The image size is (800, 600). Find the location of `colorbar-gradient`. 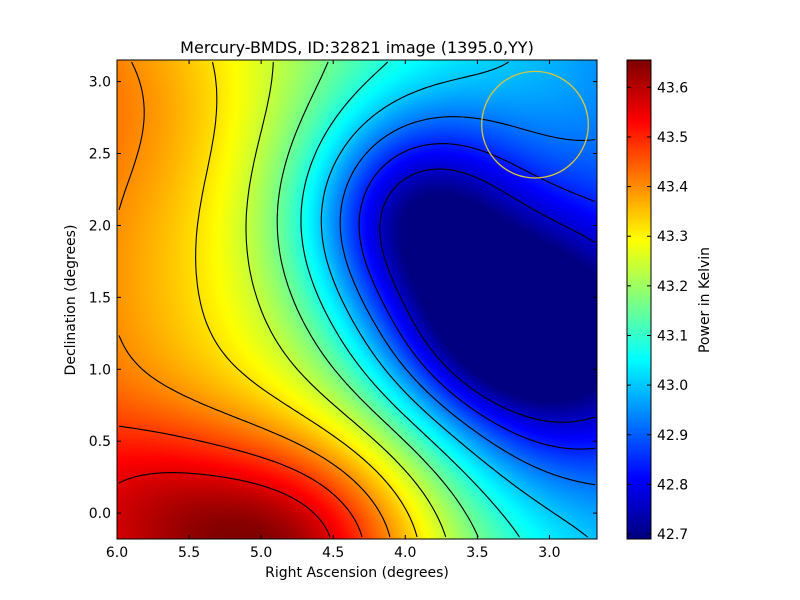

colorbar-gradient is located at coordinates (639, 299).